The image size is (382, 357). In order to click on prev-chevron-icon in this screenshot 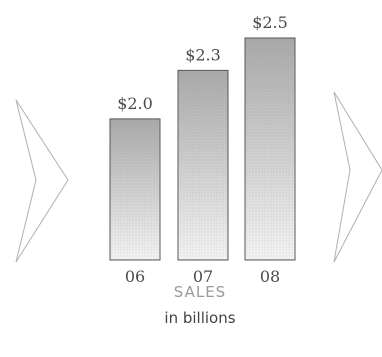, I will do `click(42, 181)`.